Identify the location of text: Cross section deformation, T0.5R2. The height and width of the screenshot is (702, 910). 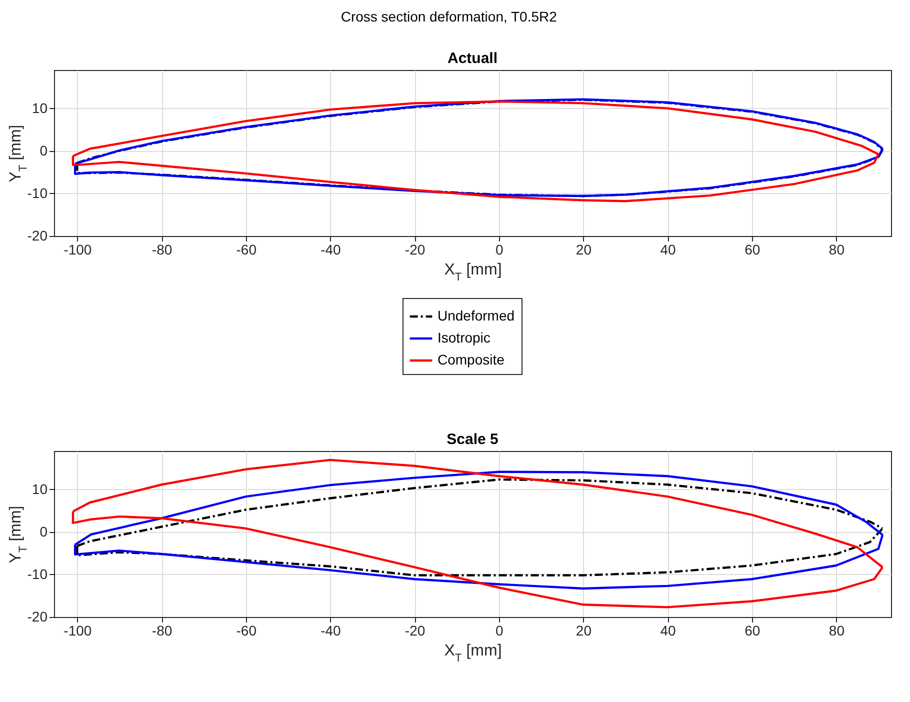
(449, 16).